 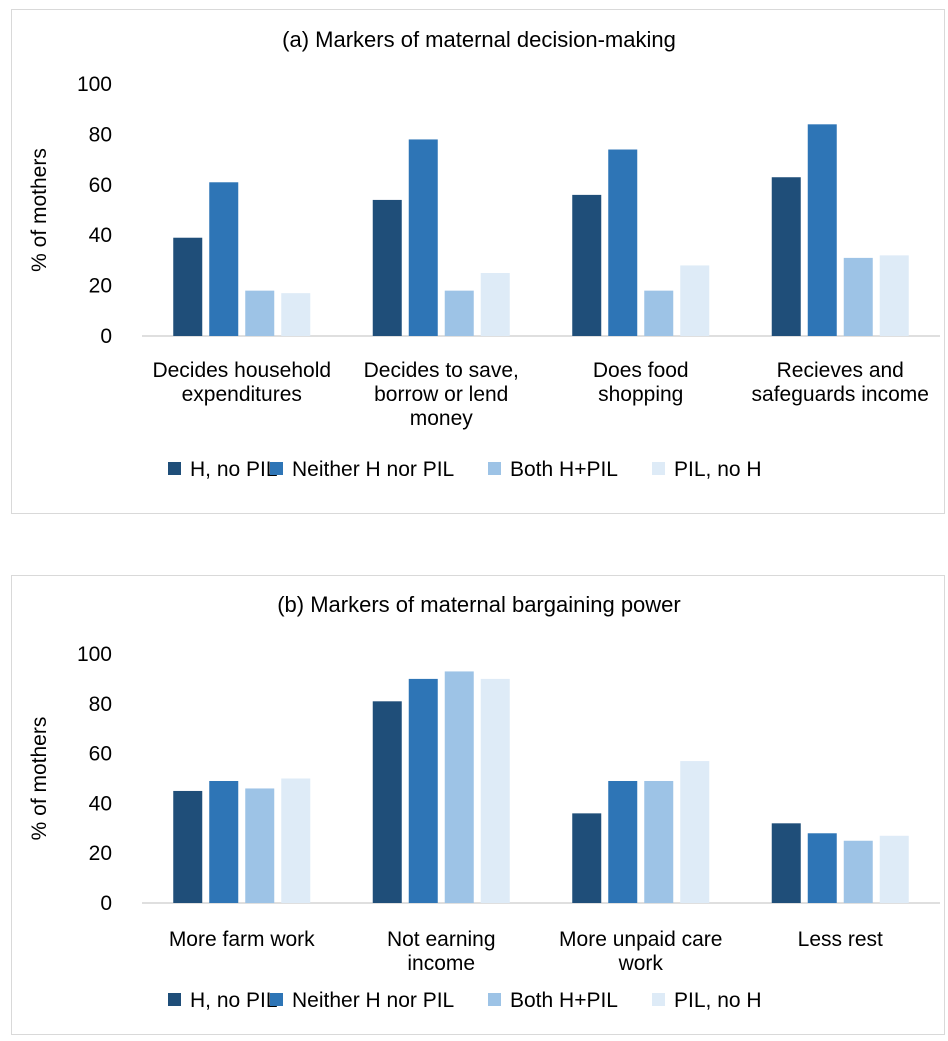 What do you see at coordinates (296, 840) in the screenshot?
I see `bar-b-s3-c0` at bounding box center [296, 840].